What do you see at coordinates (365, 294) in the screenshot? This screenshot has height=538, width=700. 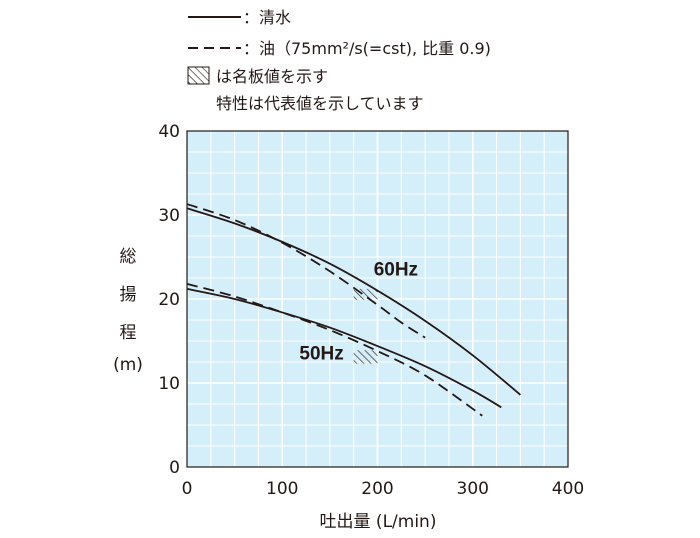 I see `rated-region-60Hz` at bounding box center [365, 294].